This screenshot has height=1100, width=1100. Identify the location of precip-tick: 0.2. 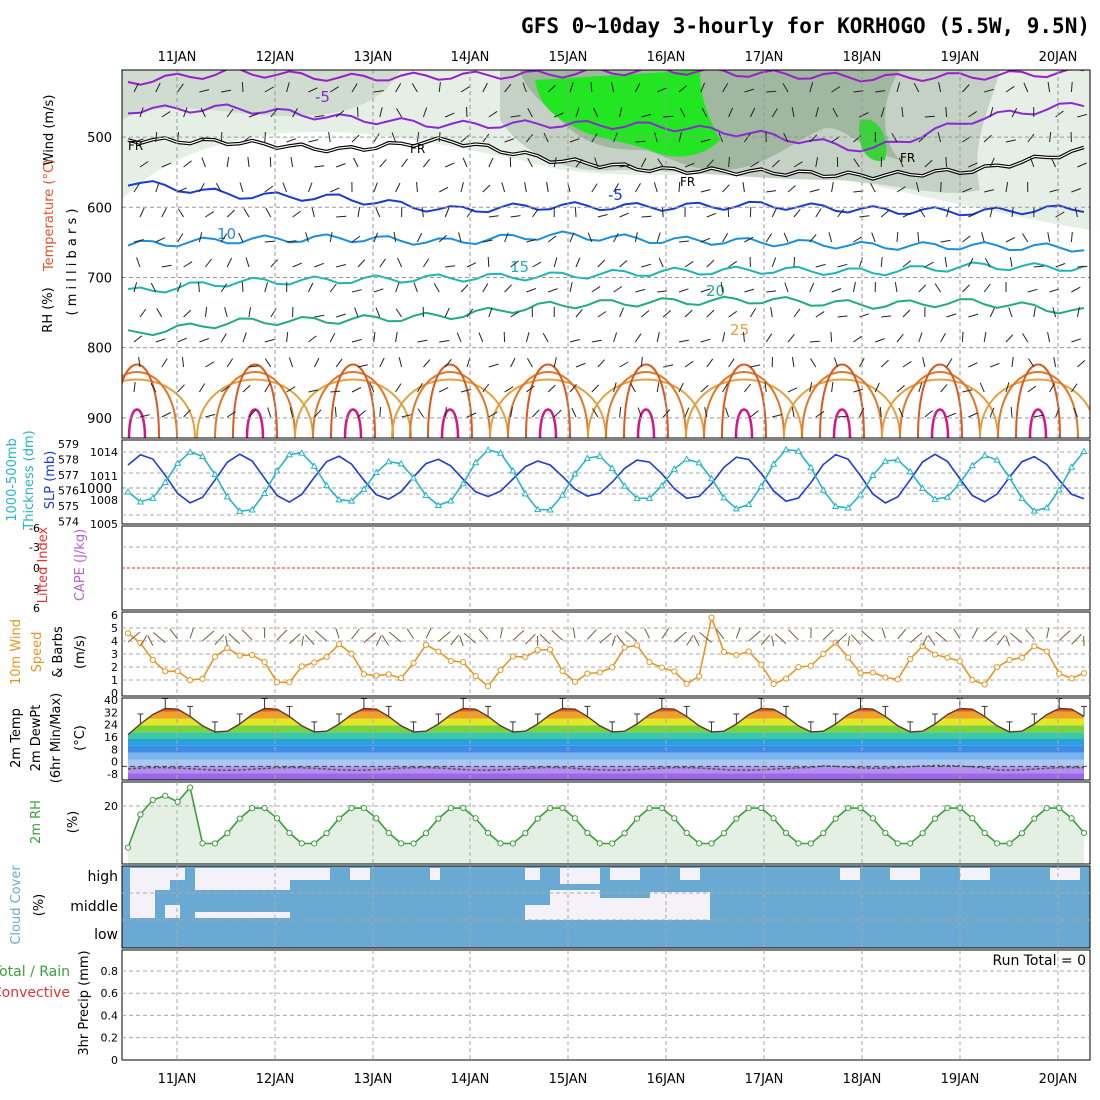
(110, 1038).